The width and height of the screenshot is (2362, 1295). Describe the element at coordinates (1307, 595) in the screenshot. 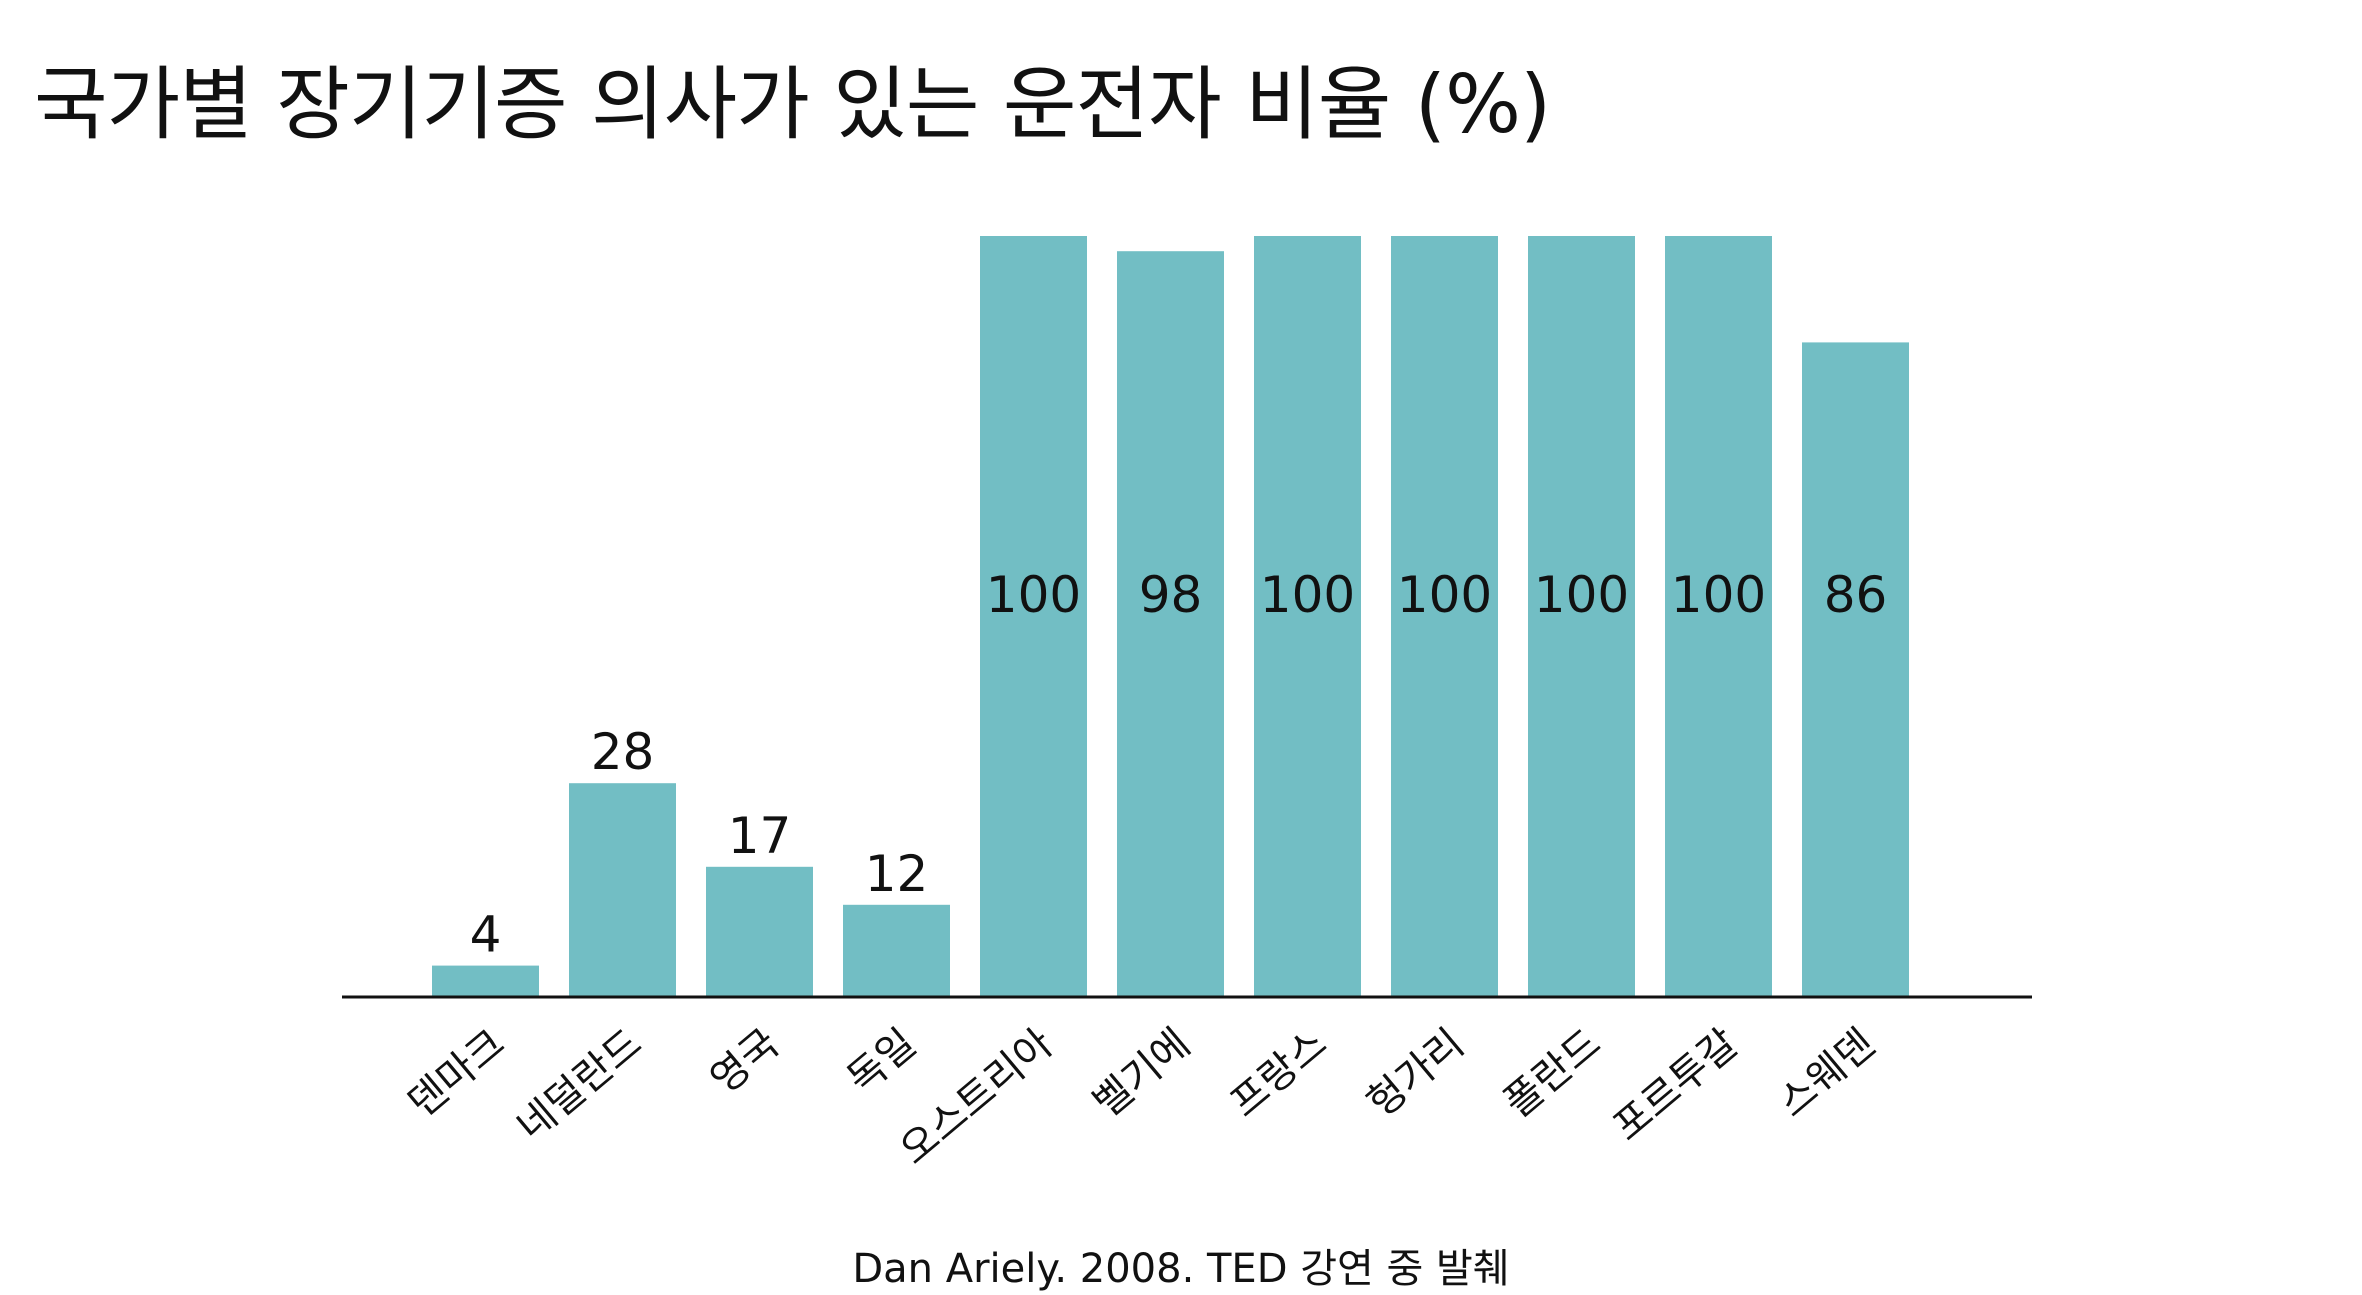

I see `value-label-6: 100` at that location.